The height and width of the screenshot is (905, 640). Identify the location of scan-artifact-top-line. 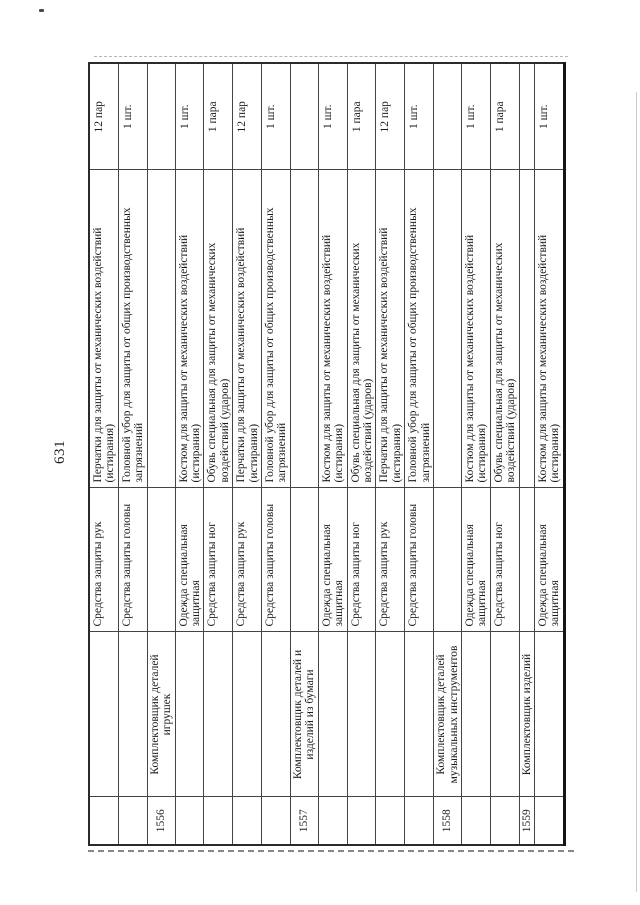
(331, 56).